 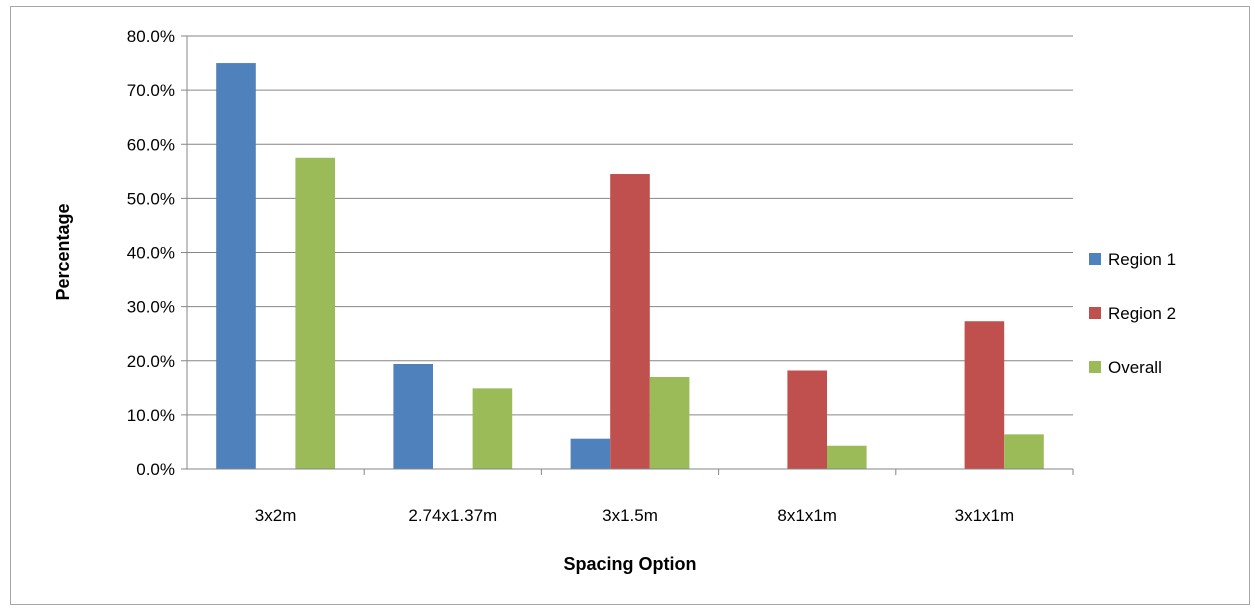 I want to click on x-tick-labels: 3x2m 2.74x1.37m 3x1.5m 8x1x1m 3x1x1m, so click(x=634, y=515).